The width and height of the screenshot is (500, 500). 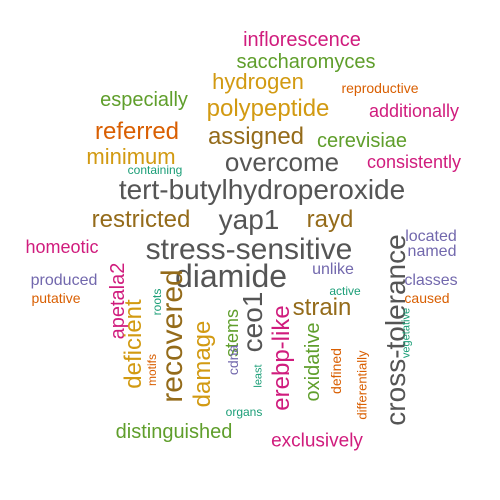 What do you see at coordinates (137, 131) in the screenshot?
I see `word-referred: referred` at bounding box center [137, 131].